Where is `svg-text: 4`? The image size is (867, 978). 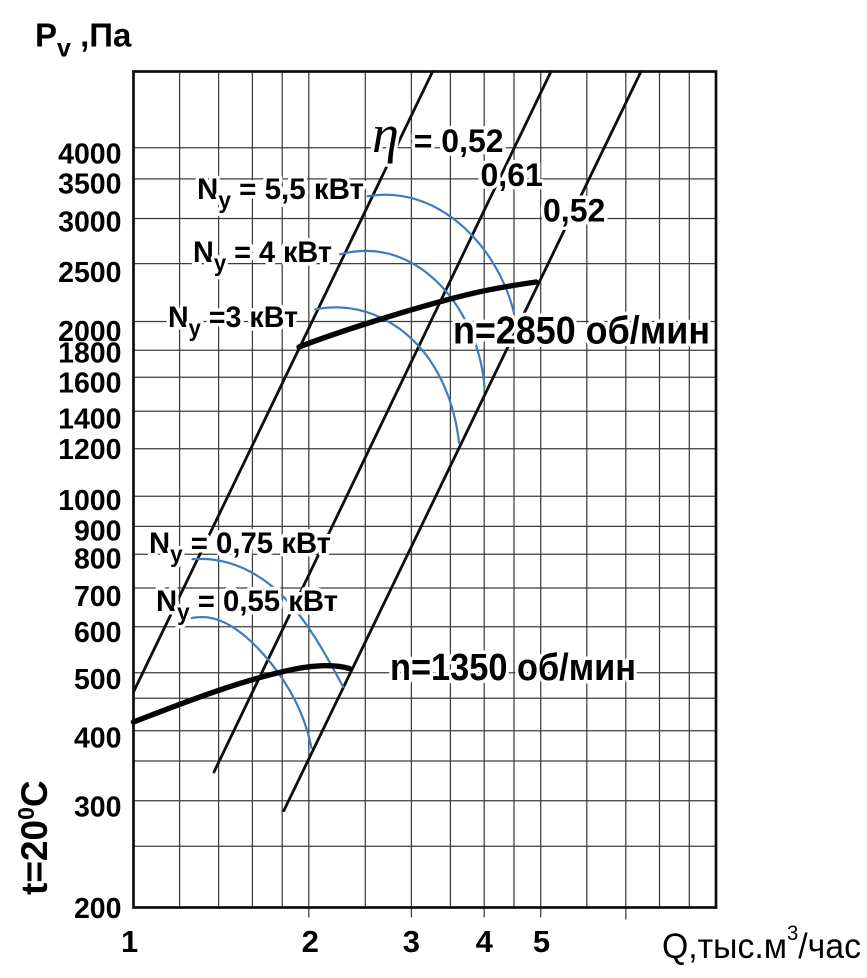 svg-text: 4 is located at coordinates (485, 941).